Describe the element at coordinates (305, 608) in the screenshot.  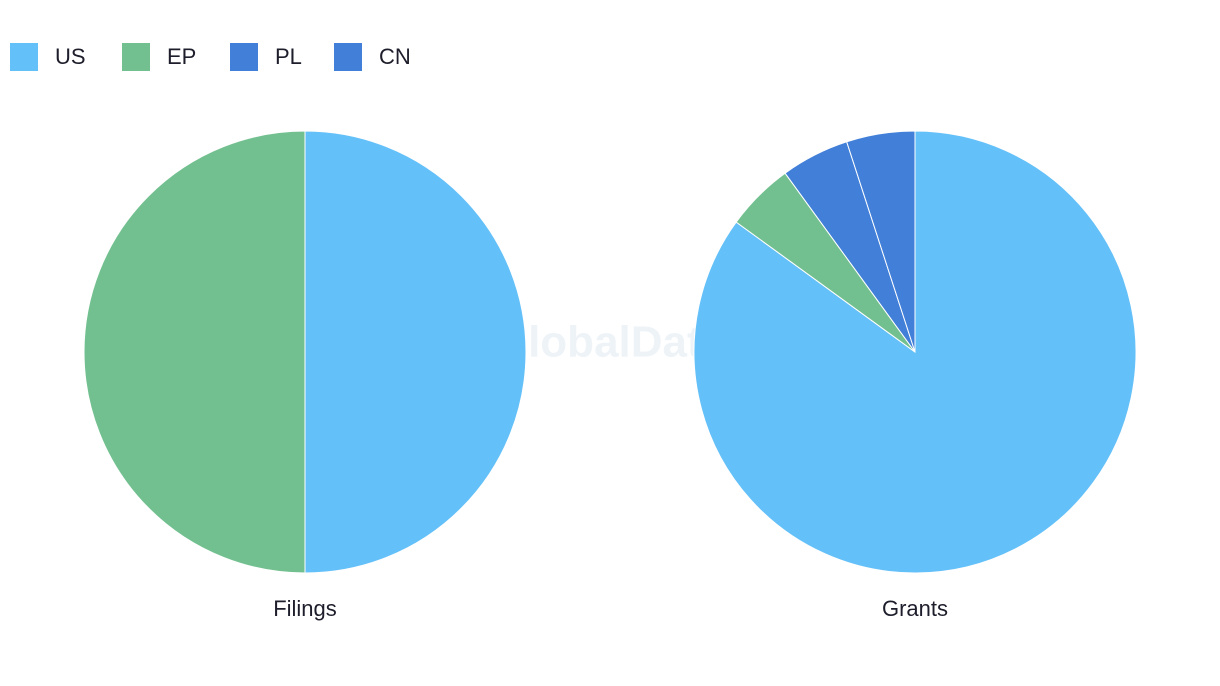
I see `pie-title: Filings` at that location.